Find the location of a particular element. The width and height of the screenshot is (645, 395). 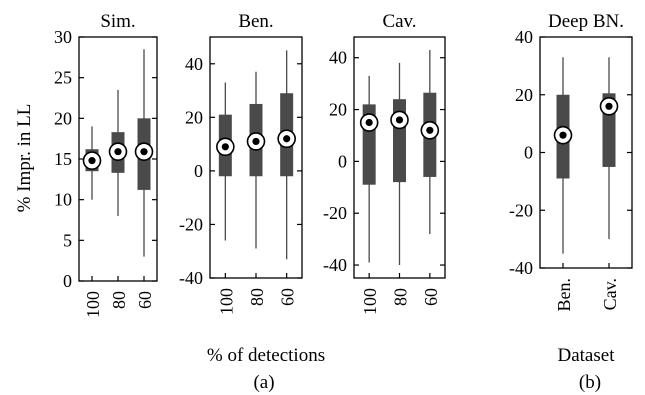

panel-3: Cav. -40 -20 0 20 40 100 80 60 is located at coordinates (384, 163).